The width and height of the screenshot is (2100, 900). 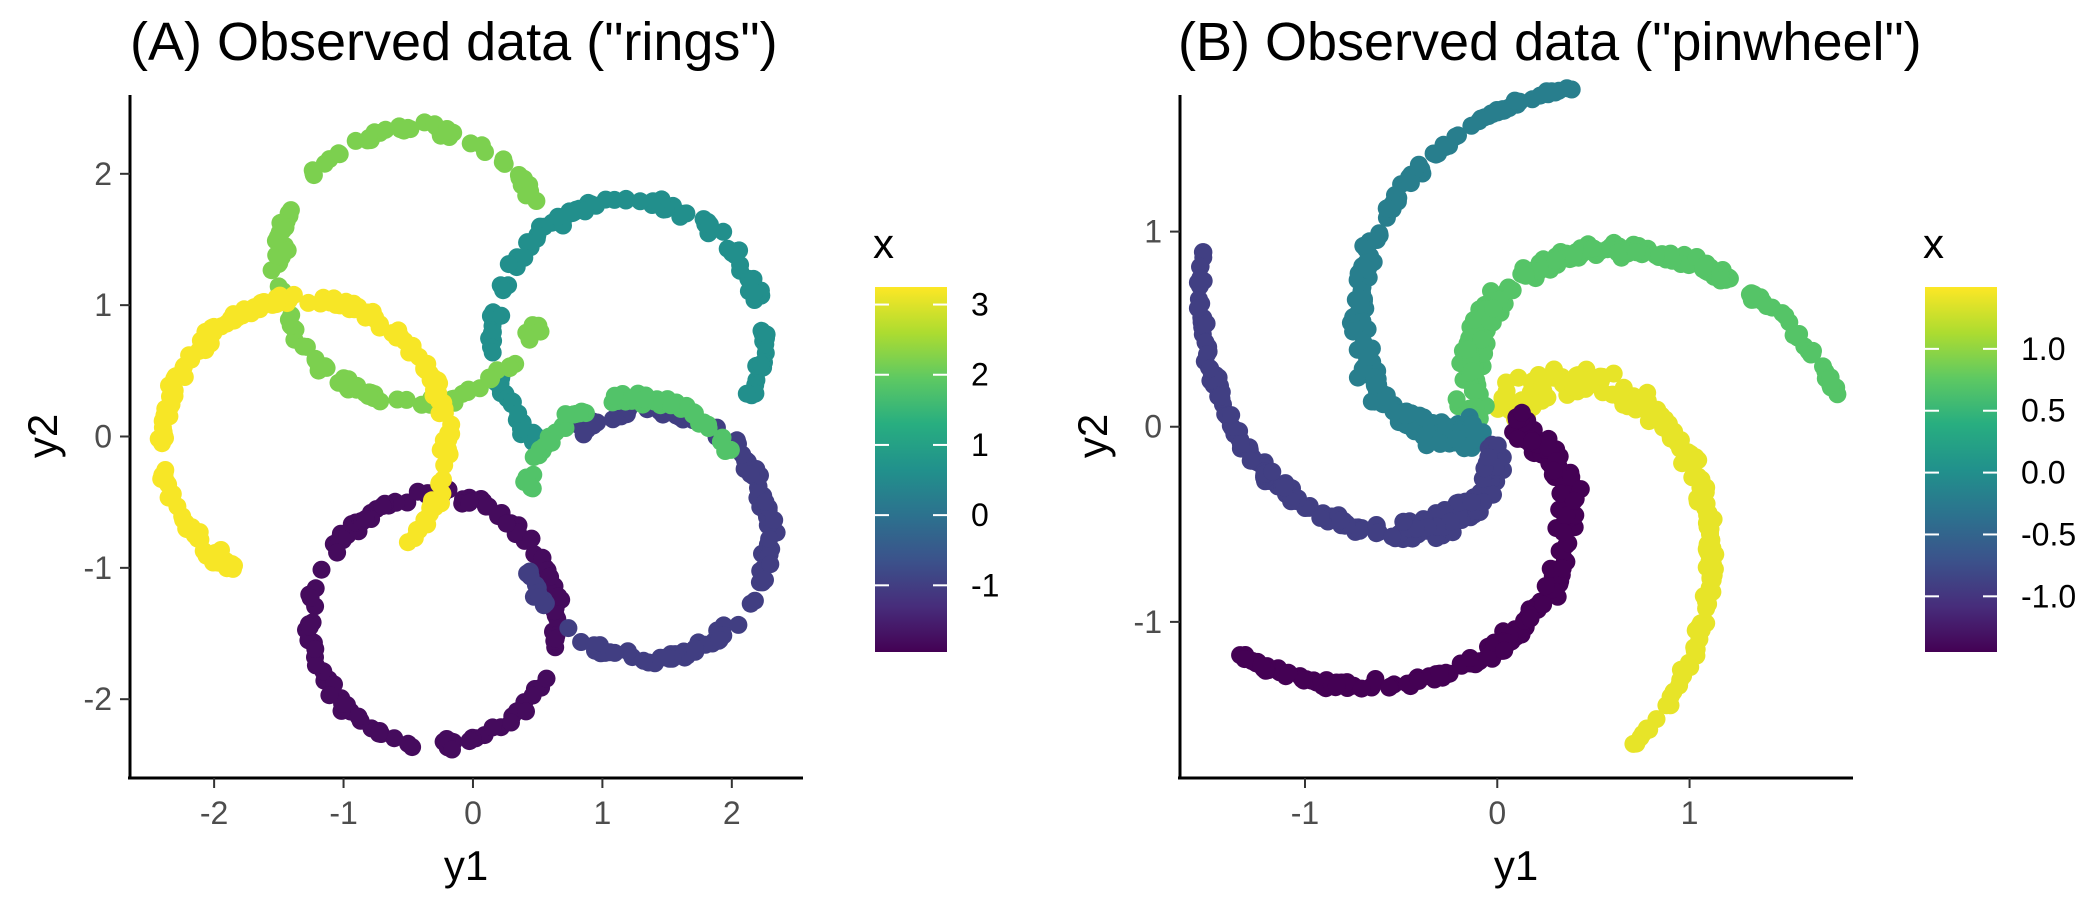 I want to click on colorbar-tick-label: -1, so click(x=985, y=585).